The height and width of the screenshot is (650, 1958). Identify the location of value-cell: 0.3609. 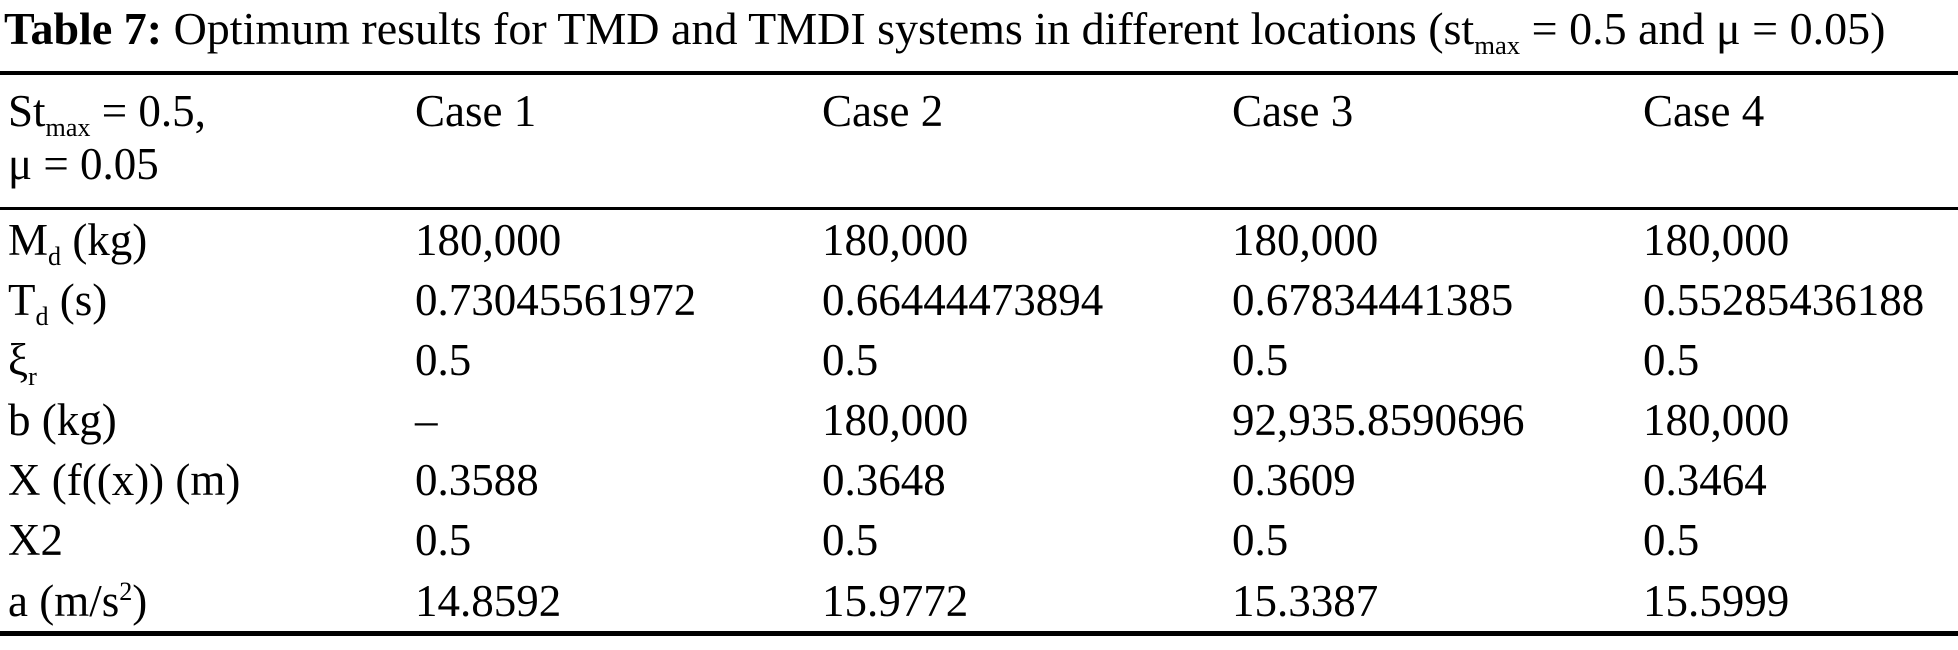
(1294, 480).